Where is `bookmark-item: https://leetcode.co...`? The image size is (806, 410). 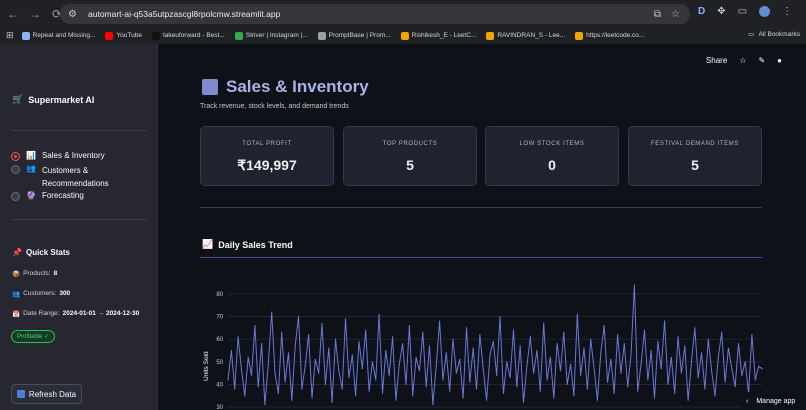 bookmark-item: https://leetcode.co... is located at coordinates (609, 35).